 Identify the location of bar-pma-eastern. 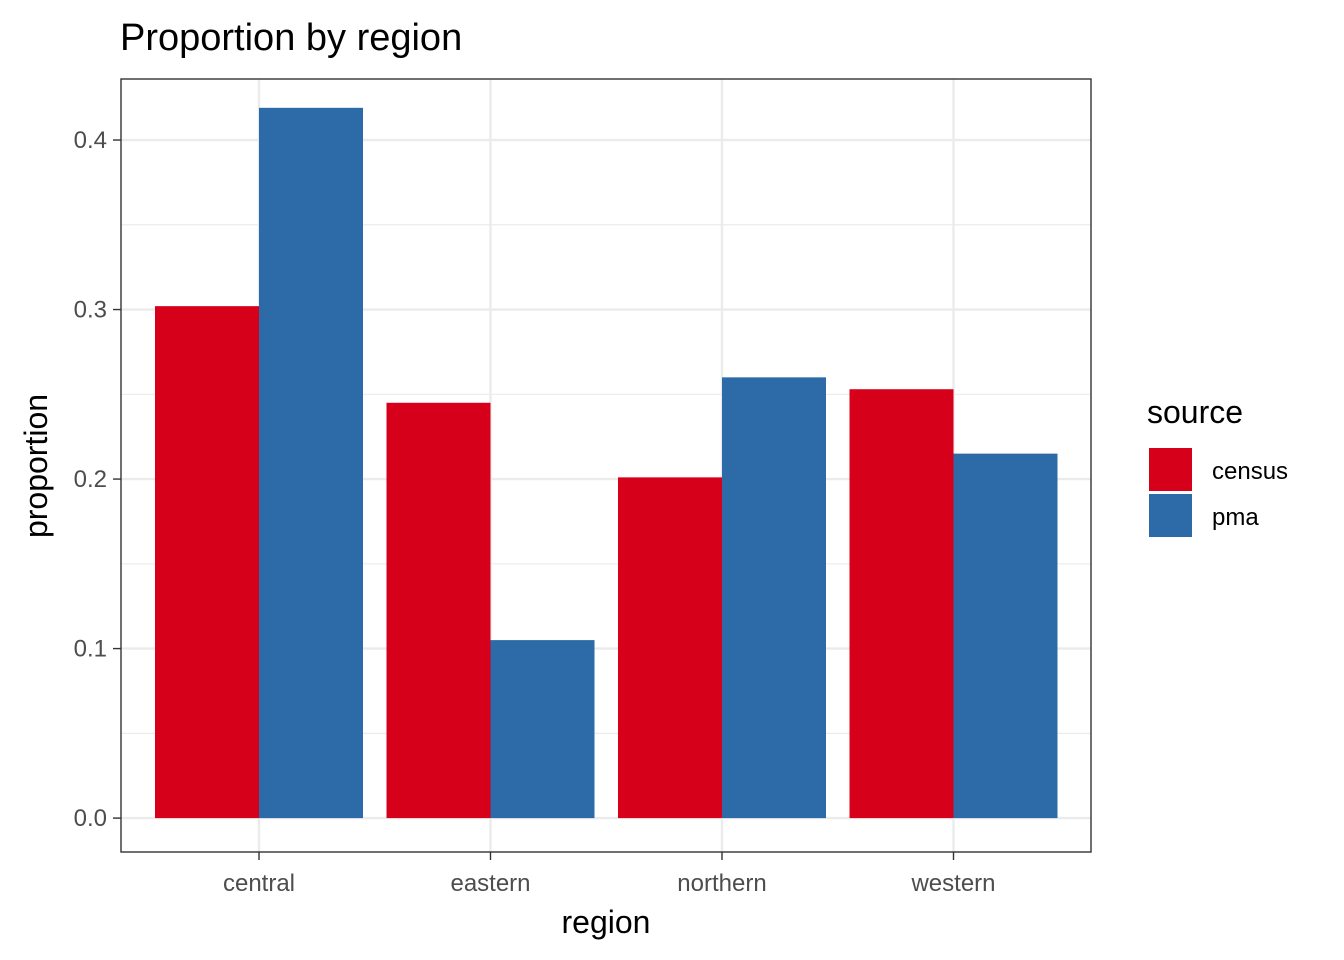
(542, 729).